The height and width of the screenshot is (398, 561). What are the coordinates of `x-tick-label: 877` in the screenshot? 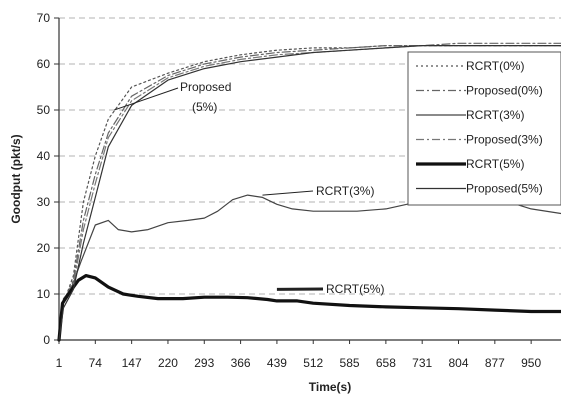 It's located at (495, 363).